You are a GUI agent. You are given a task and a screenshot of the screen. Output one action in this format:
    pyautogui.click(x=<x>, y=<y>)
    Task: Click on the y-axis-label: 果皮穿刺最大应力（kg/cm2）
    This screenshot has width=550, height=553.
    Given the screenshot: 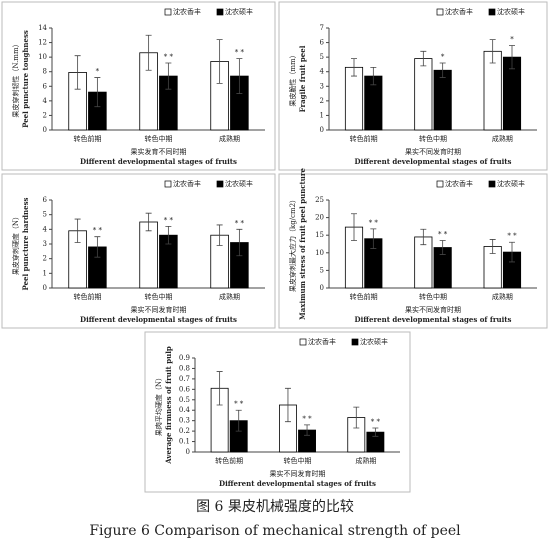 What is the action you would take?
    pyautogui.click(x=292, y=244)
    